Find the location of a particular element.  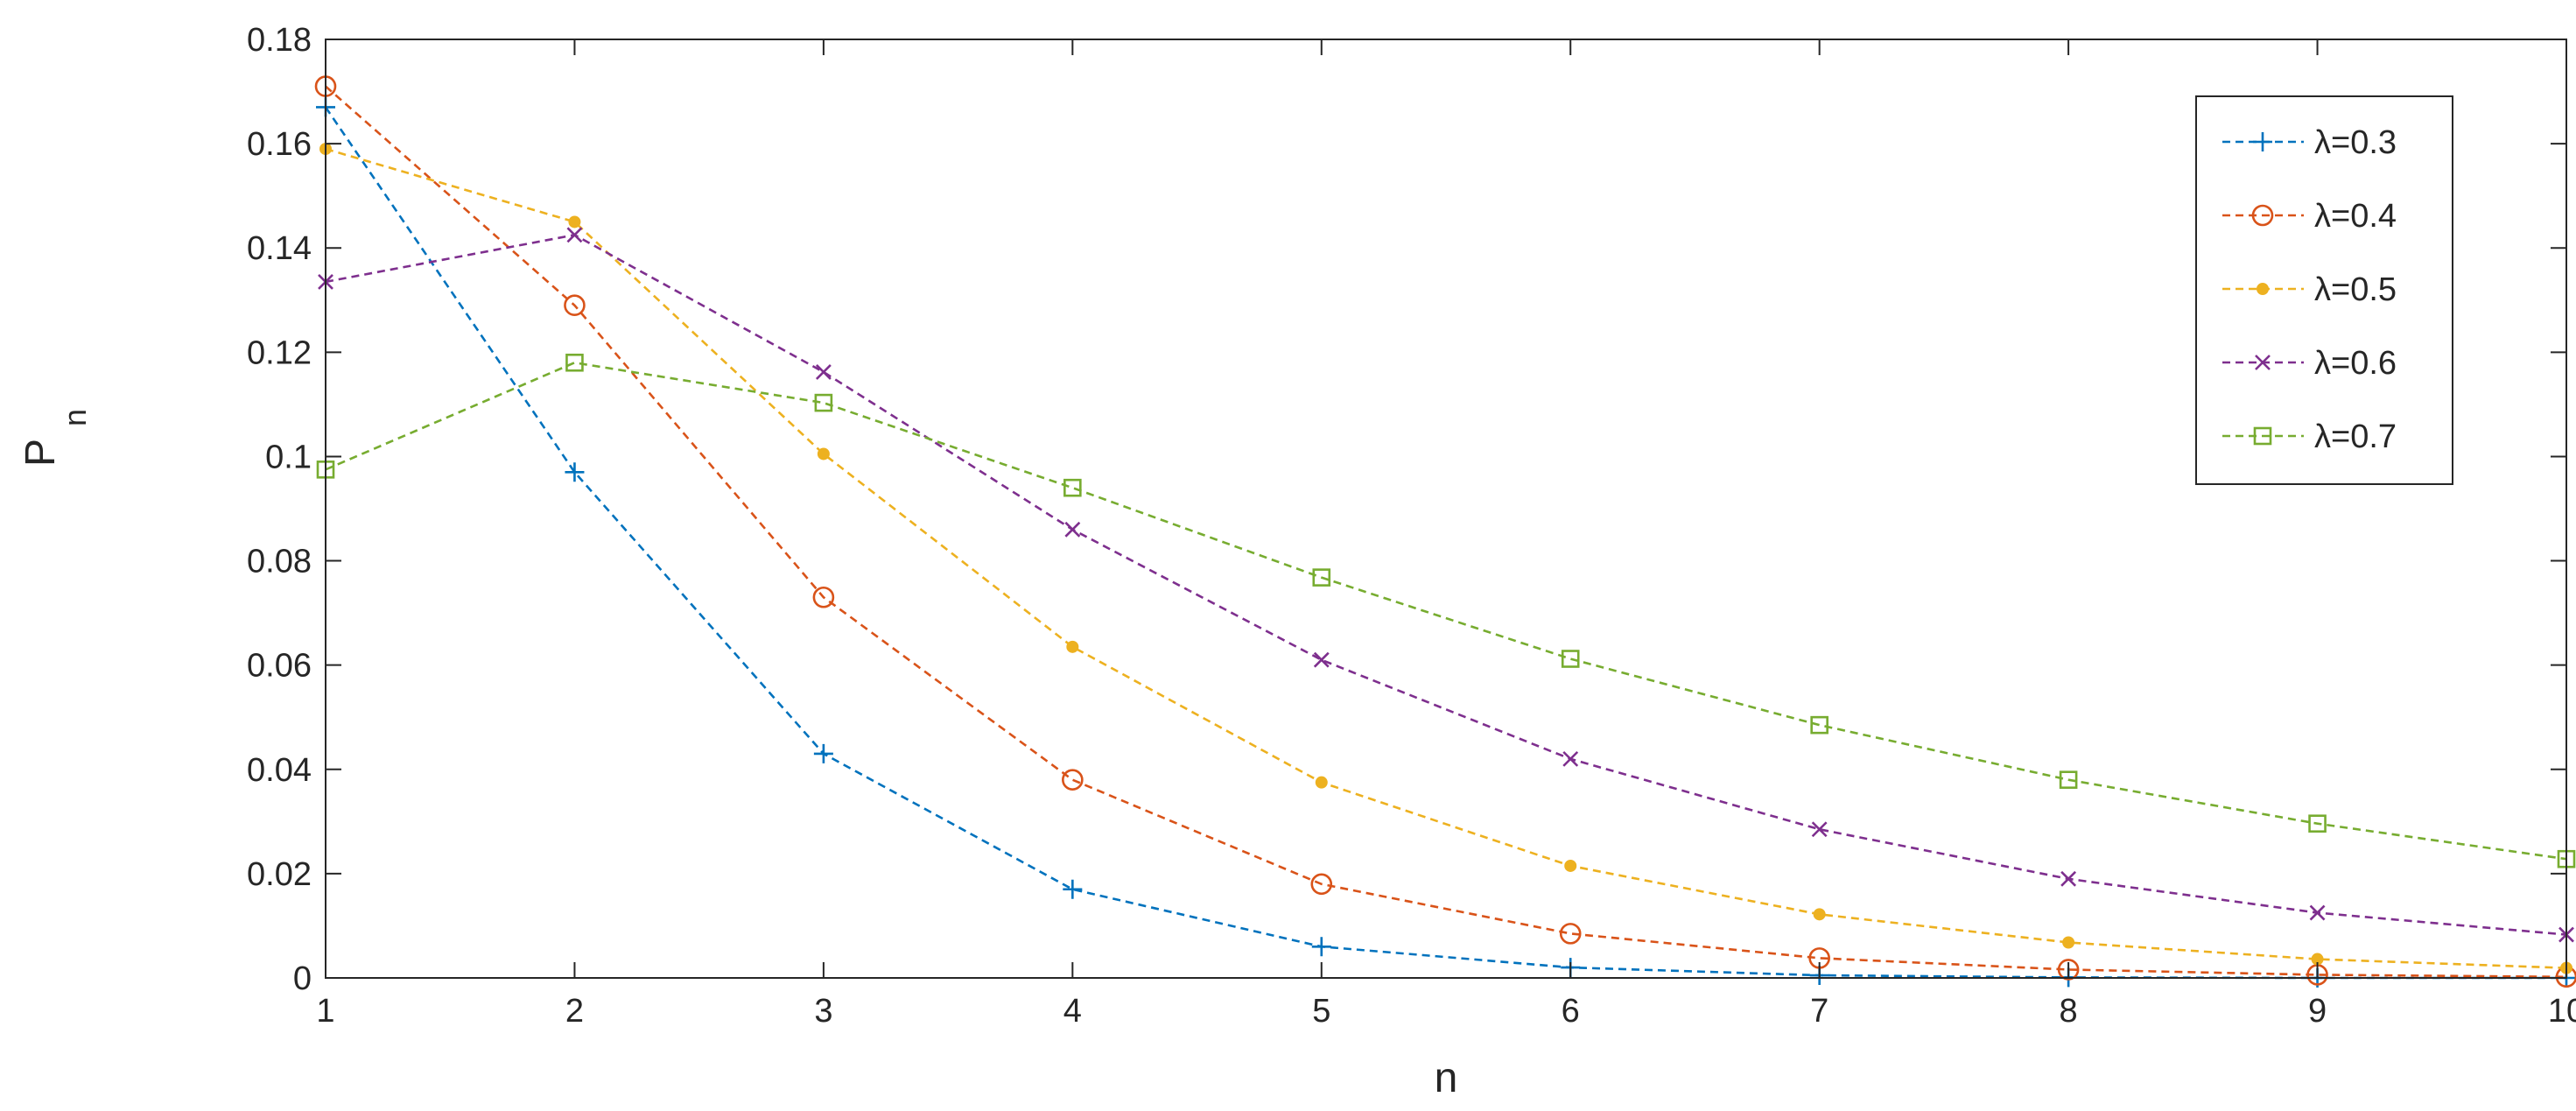

x-tick-label: 6 is located at coordinates (1571, 1011).